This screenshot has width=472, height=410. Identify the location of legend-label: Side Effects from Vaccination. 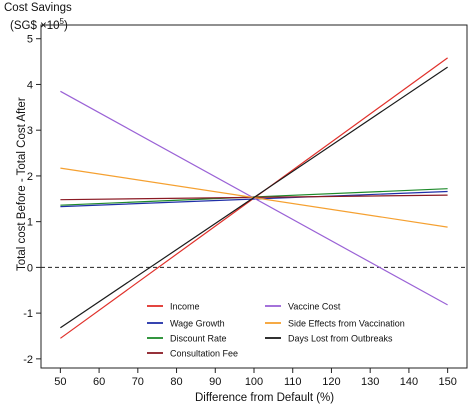
(346, 324).